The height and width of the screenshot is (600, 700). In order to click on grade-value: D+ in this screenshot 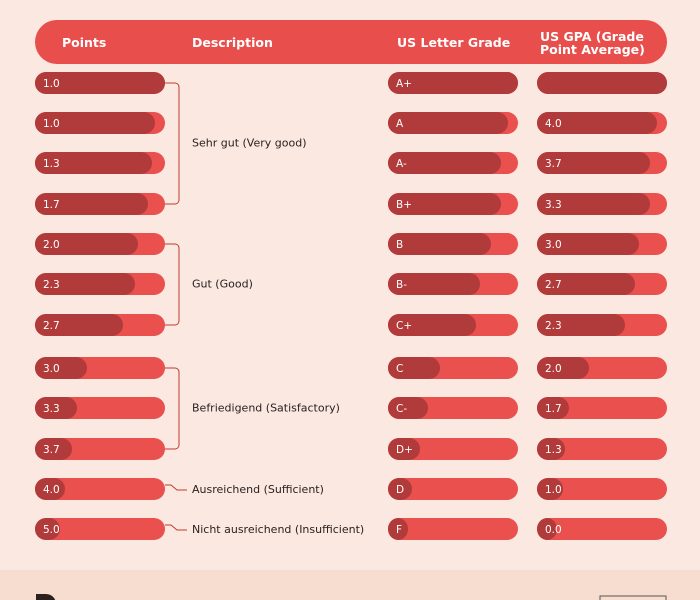, I will do `click(404, 450)`.